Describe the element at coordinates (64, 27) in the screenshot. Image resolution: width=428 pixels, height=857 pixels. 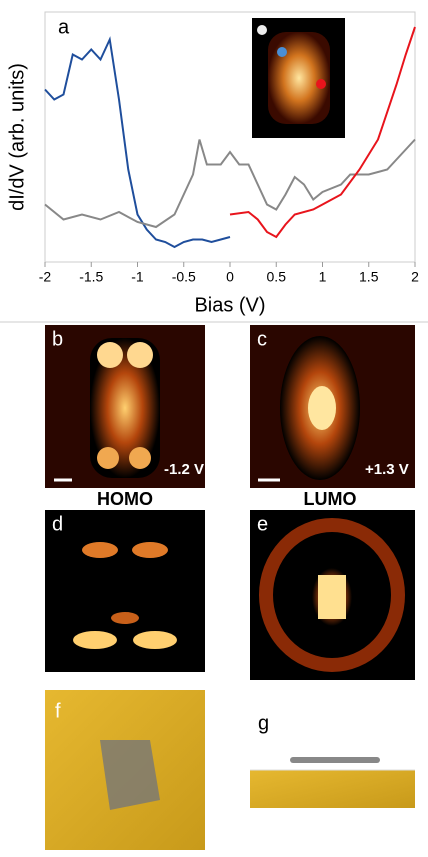
I see `panel-label: a` at that location.